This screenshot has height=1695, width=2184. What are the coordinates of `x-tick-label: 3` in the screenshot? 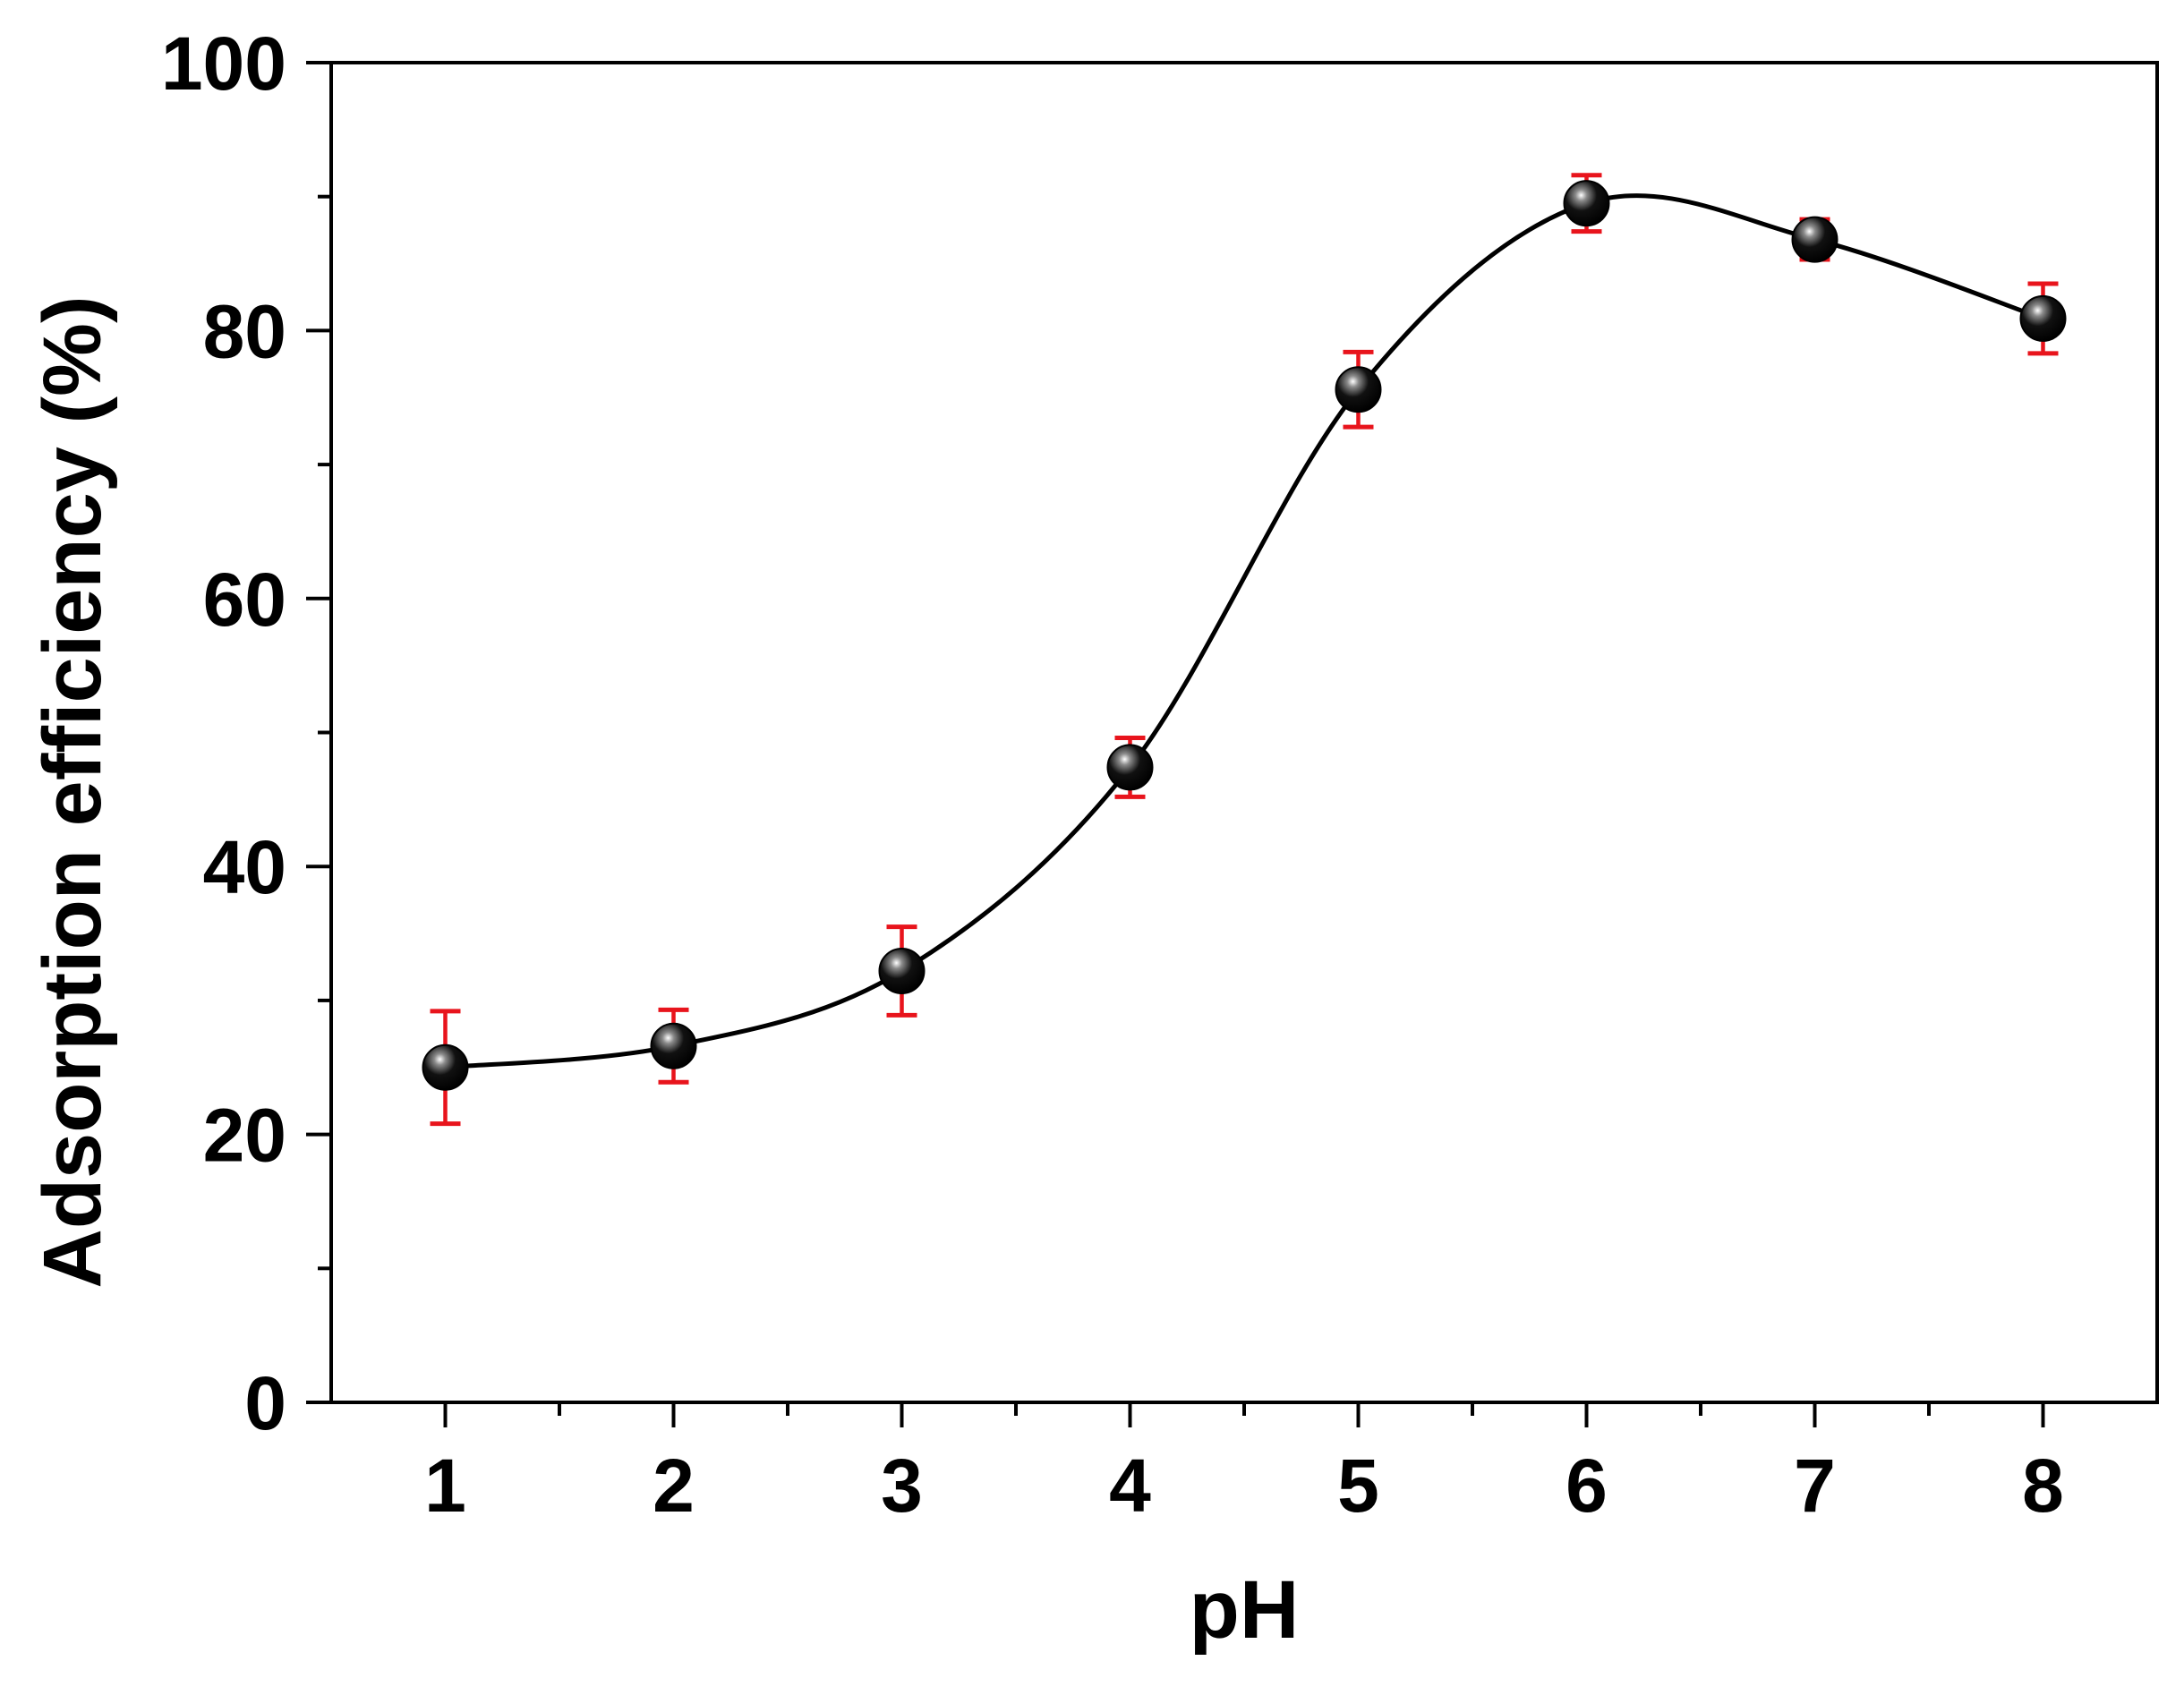 It's located at (902, 1486).